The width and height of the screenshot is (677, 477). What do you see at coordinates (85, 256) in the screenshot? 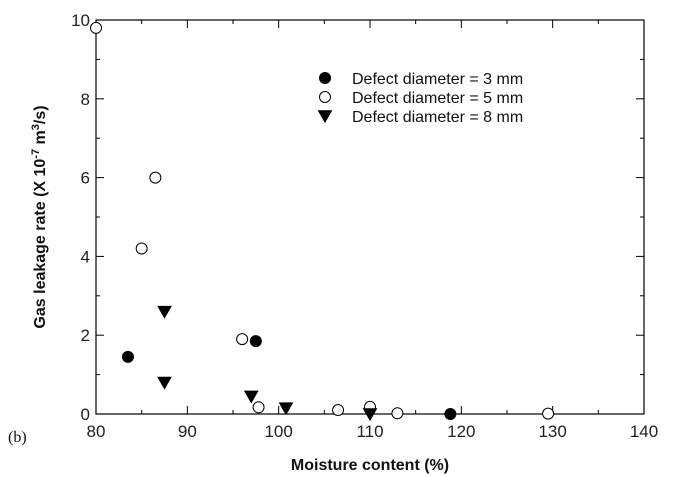
I see `y-tick-label: 4` at bounding box center [85, 256].